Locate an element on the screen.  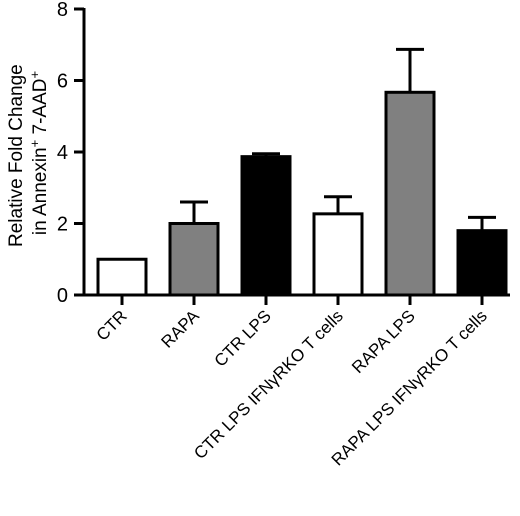
x-category-label-2: CTR LPS is located at coordinates (243, 338).